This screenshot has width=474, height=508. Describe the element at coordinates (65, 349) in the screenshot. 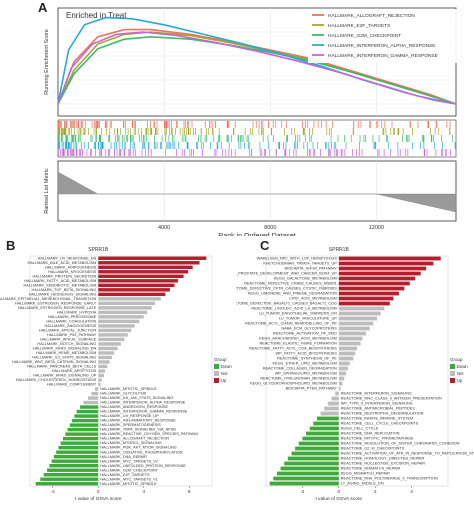

I see `bar-label: HALLMARK_KRAS_SIGNALING_DN` at that location.